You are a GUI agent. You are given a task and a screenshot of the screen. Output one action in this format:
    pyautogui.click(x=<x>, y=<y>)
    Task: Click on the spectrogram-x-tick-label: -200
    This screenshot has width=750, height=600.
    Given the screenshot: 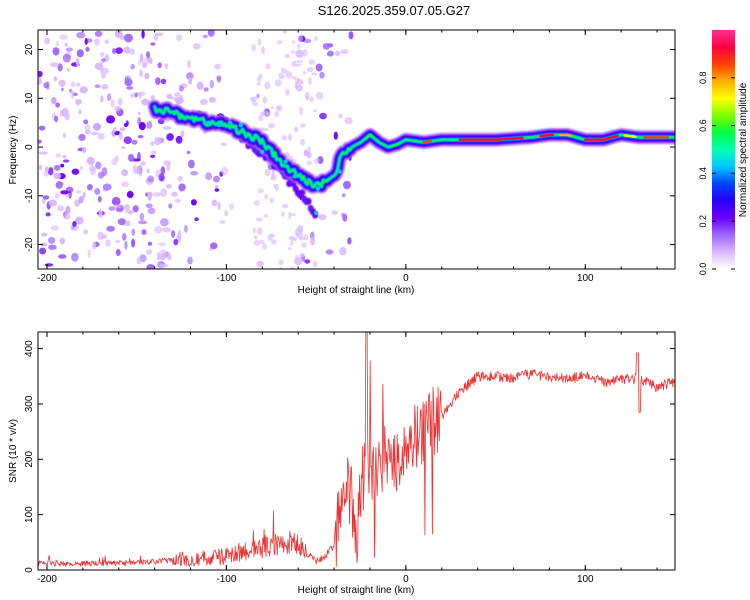 What is the action you would take?
    pyautogui.click(x=47, y=278)
    